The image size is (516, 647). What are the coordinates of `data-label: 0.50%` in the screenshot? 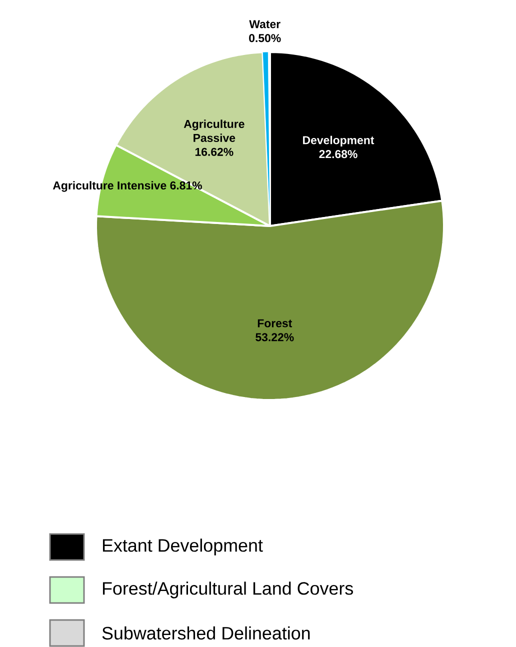 It's located at (265, 38).